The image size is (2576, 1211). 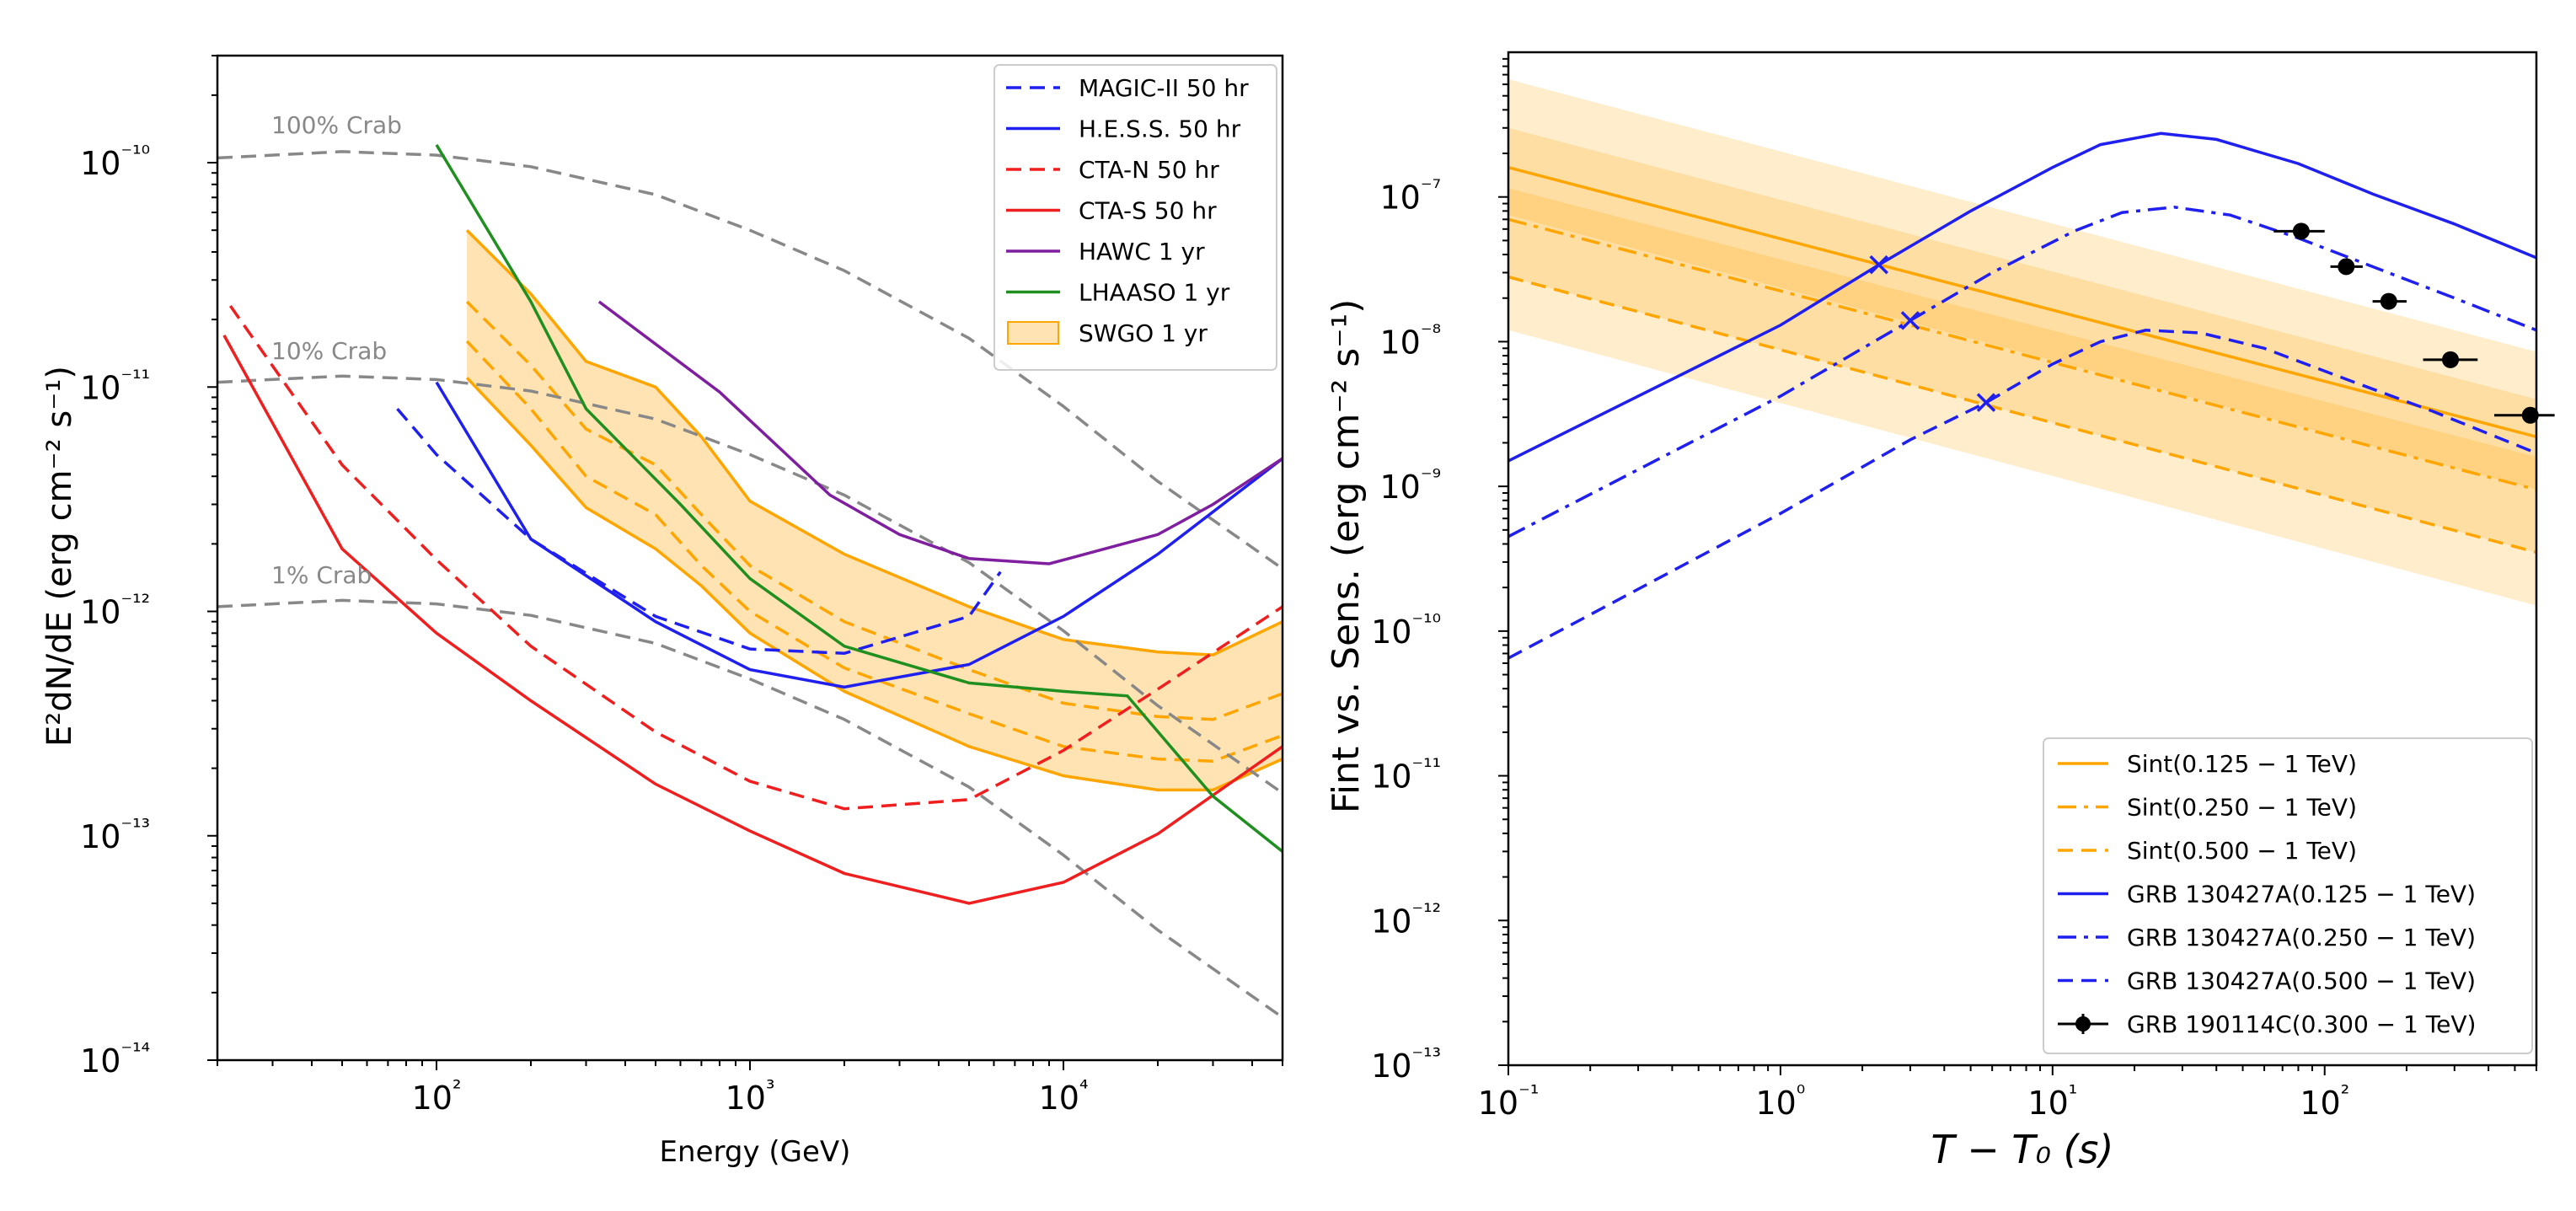 I want to click on x-tick-label: 10³, so click(x=750, y=1096).